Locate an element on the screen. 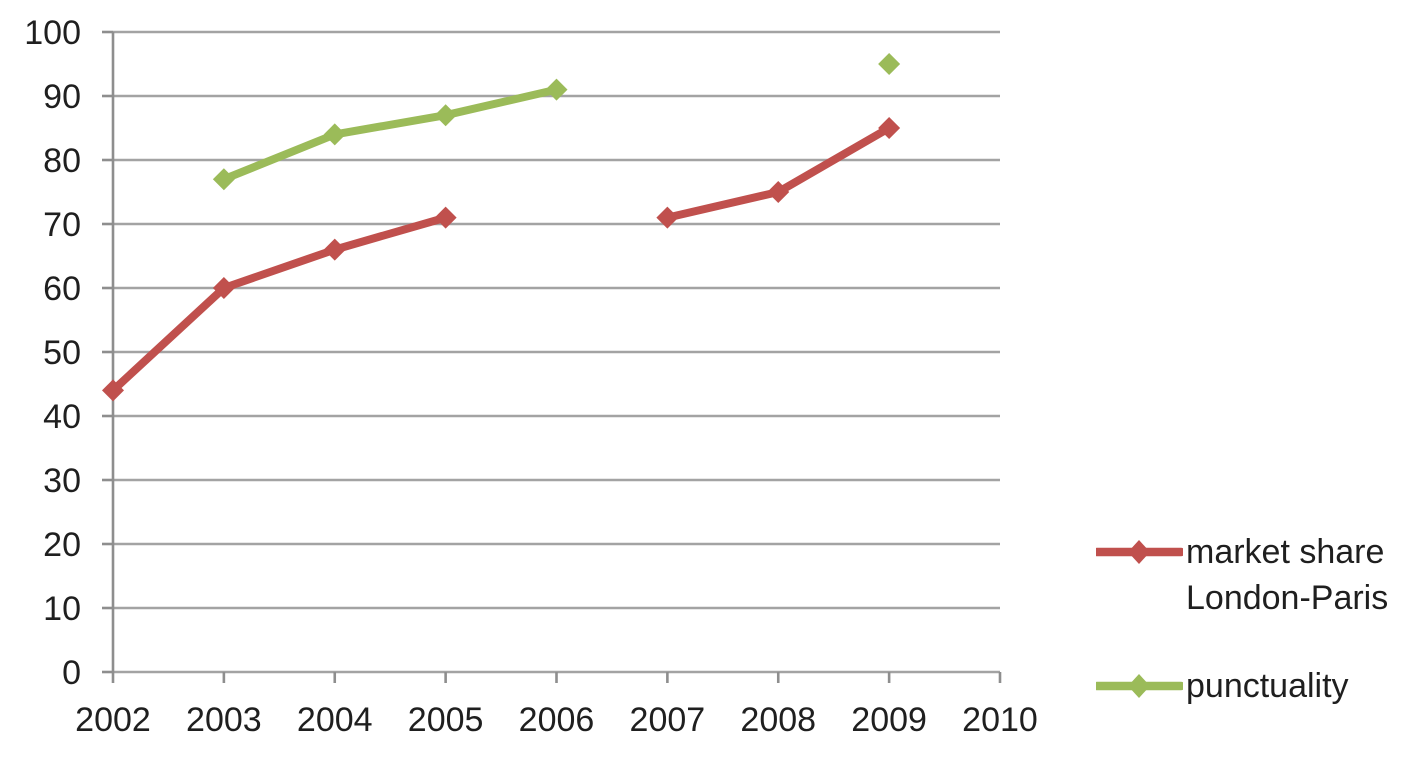 Image resolution: width=1415 pixels, height=784 pixels. x-tick-label: 2002 is located at coordinates (113, 720).